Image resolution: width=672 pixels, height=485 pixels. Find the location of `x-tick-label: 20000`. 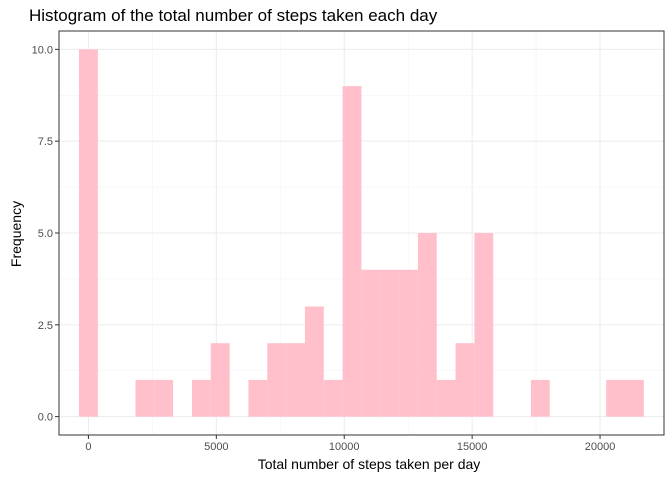

x-tick-label: 20000 is located at coordinates (600, 447).